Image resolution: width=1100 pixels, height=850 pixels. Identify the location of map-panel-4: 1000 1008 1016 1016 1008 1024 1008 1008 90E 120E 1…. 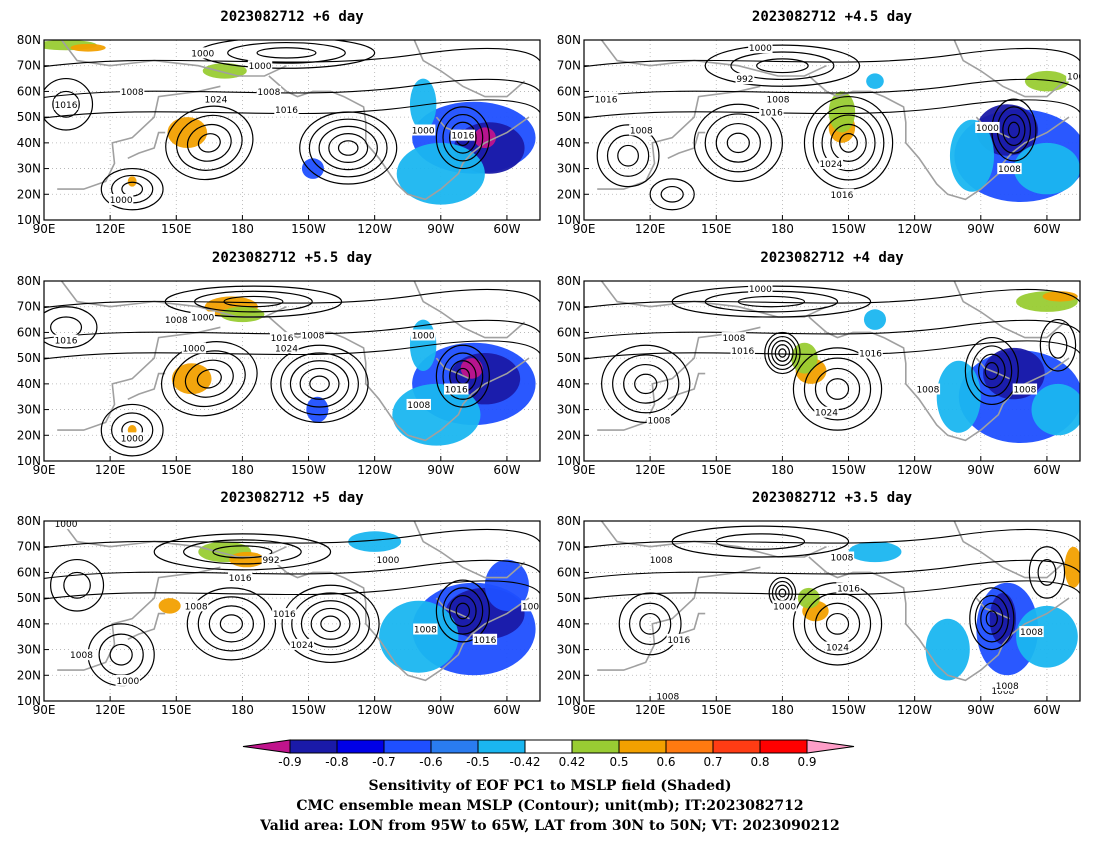
(819, 375).